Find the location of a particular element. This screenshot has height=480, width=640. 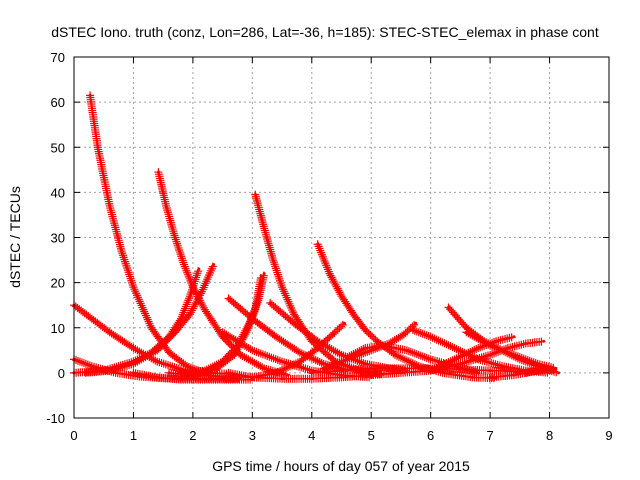

y-tick-label: -10 is located at coordinates (55, 418).